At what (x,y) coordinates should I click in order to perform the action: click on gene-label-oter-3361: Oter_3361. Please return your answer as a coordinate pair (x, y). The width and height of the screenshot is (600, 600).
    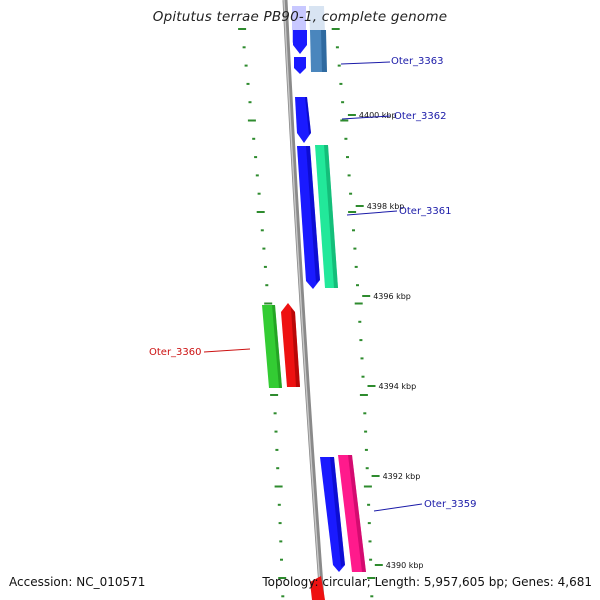
    Looking at the image, I should click on (425, 211).